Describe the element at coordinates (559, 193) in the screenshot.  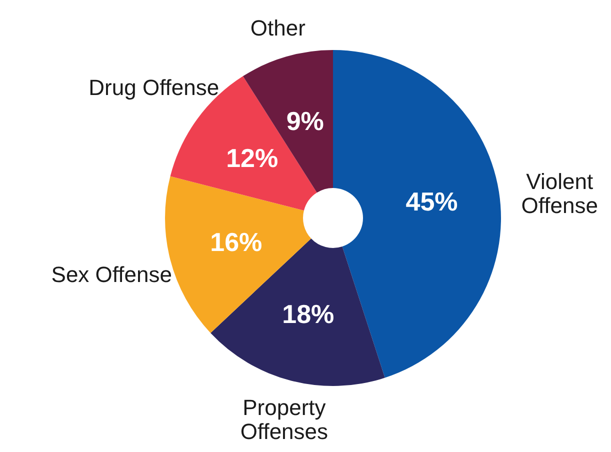
I see `slice-label: Violent Offense` at that location.